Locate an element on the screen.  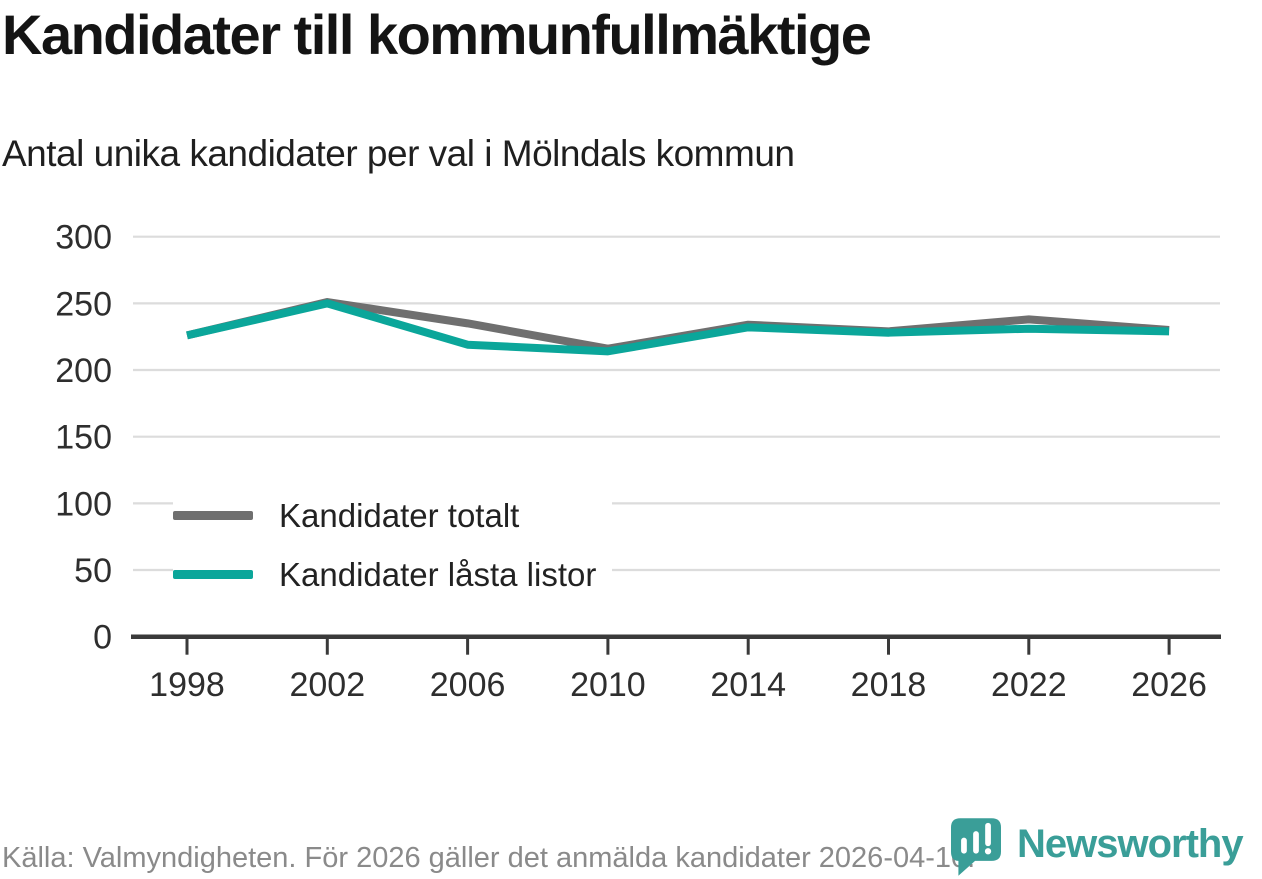
y-tick-label-250: 250 is located at coordinates (83, 304).